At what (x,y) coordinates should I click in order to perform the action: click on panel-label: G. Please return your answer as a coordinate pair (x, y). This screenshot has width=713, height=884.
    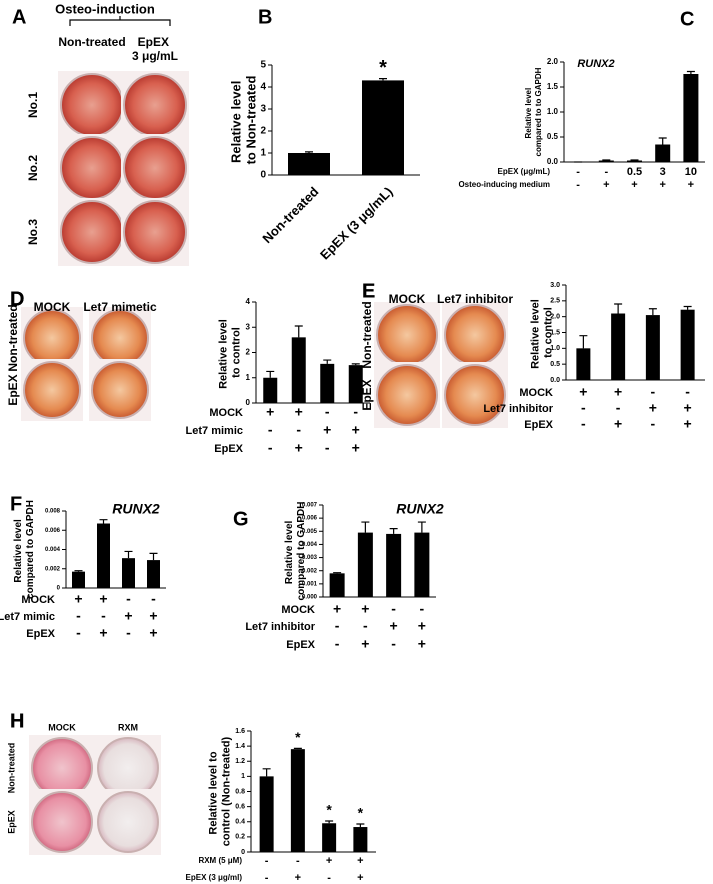
    Looking at the image, I should click on (241, 519).